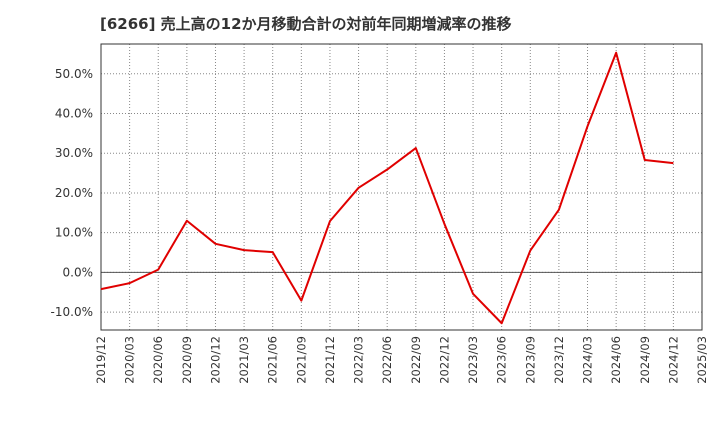  Describe the element at coordinates (158, 360) in the screenshot. I see `x-tick-label: 2020/06` at that location.